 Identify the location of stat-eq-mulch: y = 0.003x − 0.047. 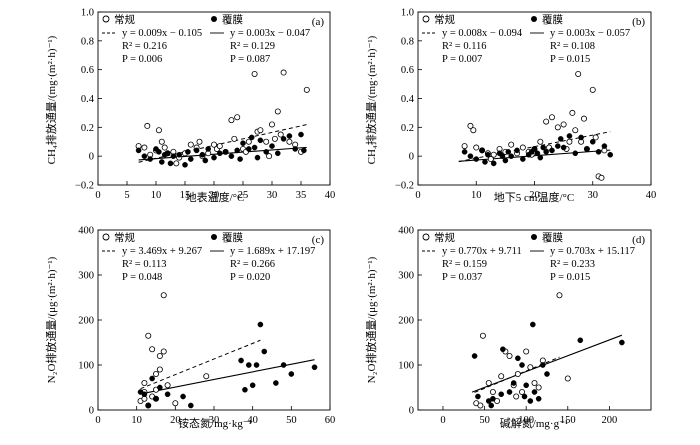
(270, 33).